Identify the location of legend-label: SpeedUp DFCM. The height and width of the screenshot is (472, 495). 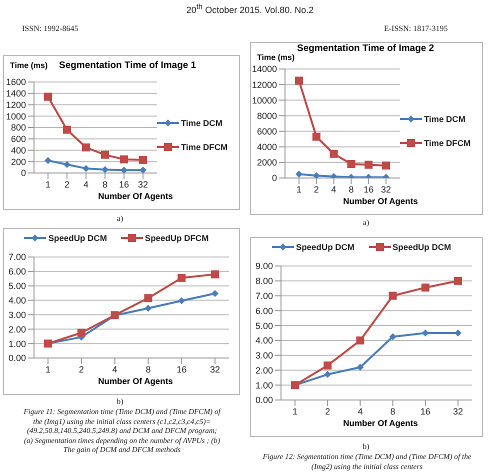
(176, 238).